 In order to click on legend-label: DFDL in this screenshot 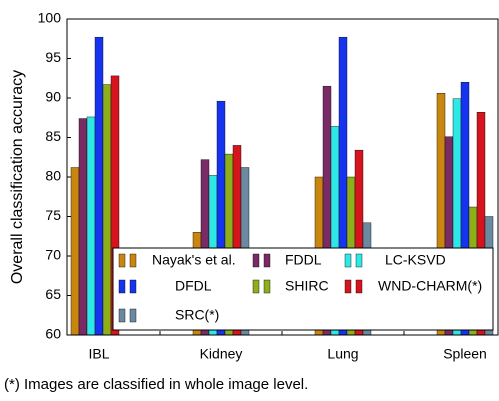, I will do `click(193, 286)`.